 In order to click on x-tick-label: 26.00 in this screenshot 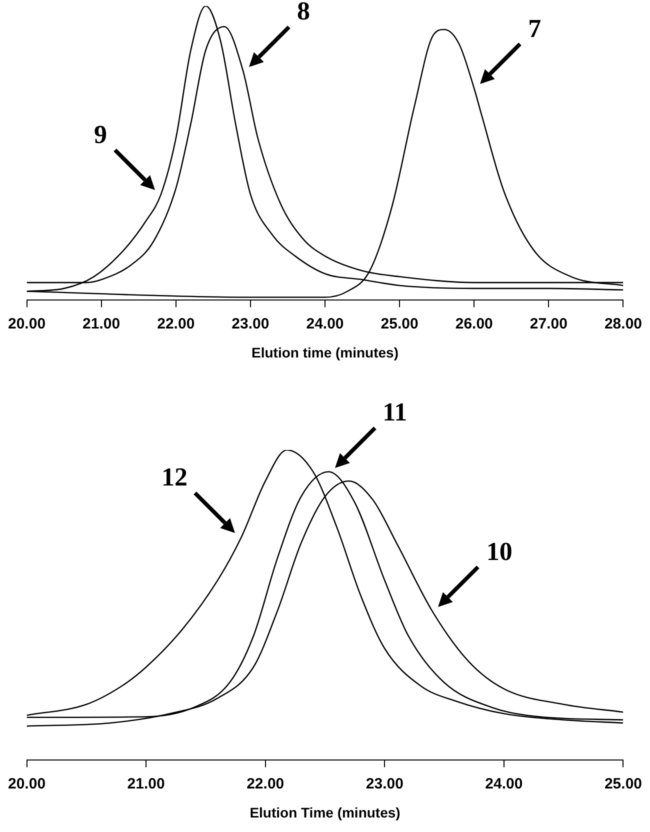, I will do `click(474, 323)`.